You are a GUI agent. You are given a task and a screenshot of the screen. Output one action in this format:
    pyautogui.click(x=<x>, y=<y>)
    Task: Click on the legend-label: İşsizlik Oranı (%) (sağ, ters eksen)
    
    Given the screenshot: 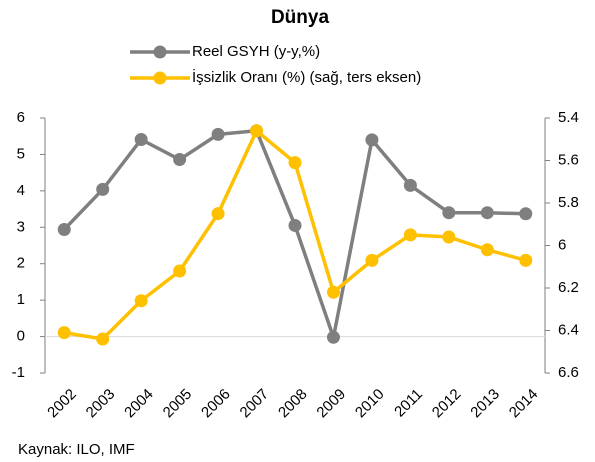 What is the action you would take?
    pyautogui.click(x=306, y=77)
    